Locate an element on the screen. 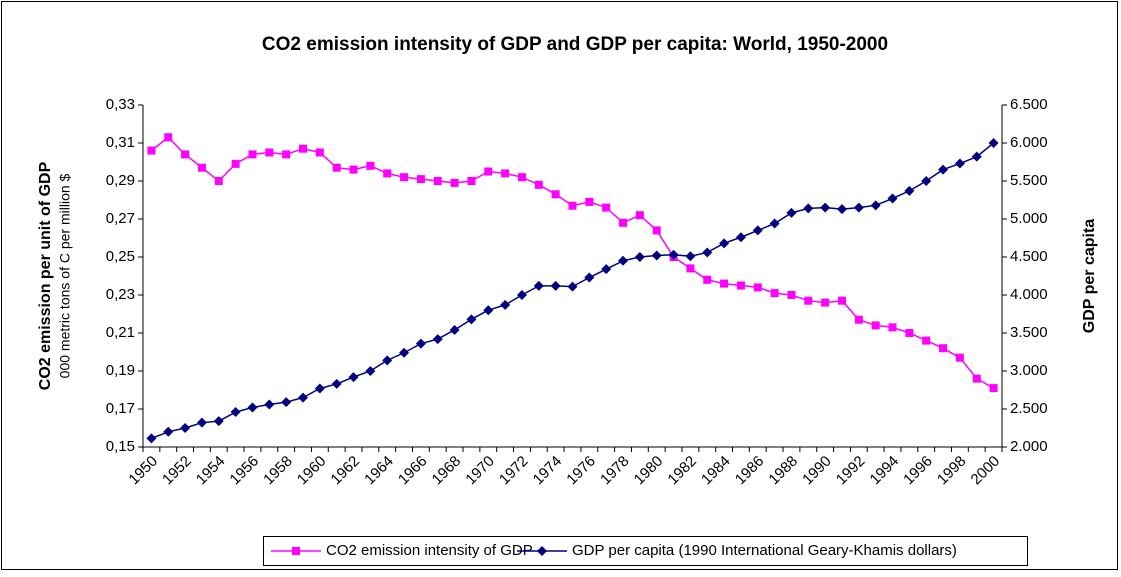 The width and height of the screenshot is (1121, 577). y-tick-label: 0,25 is located at coordinates (120, 256).